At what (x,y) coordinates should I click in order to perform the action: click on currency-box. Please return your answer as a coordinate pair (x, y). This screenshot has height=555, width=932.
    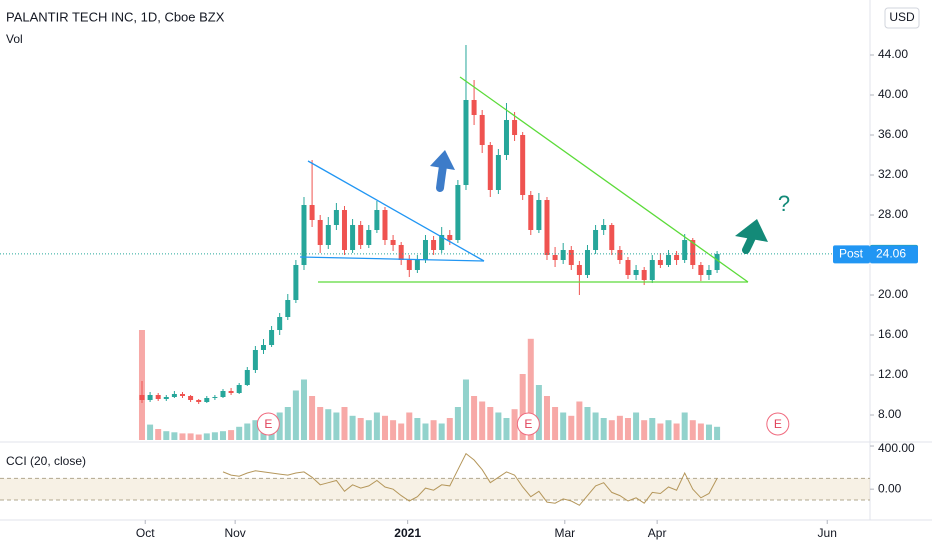
    Looking at the image, I should click on (902, 18).